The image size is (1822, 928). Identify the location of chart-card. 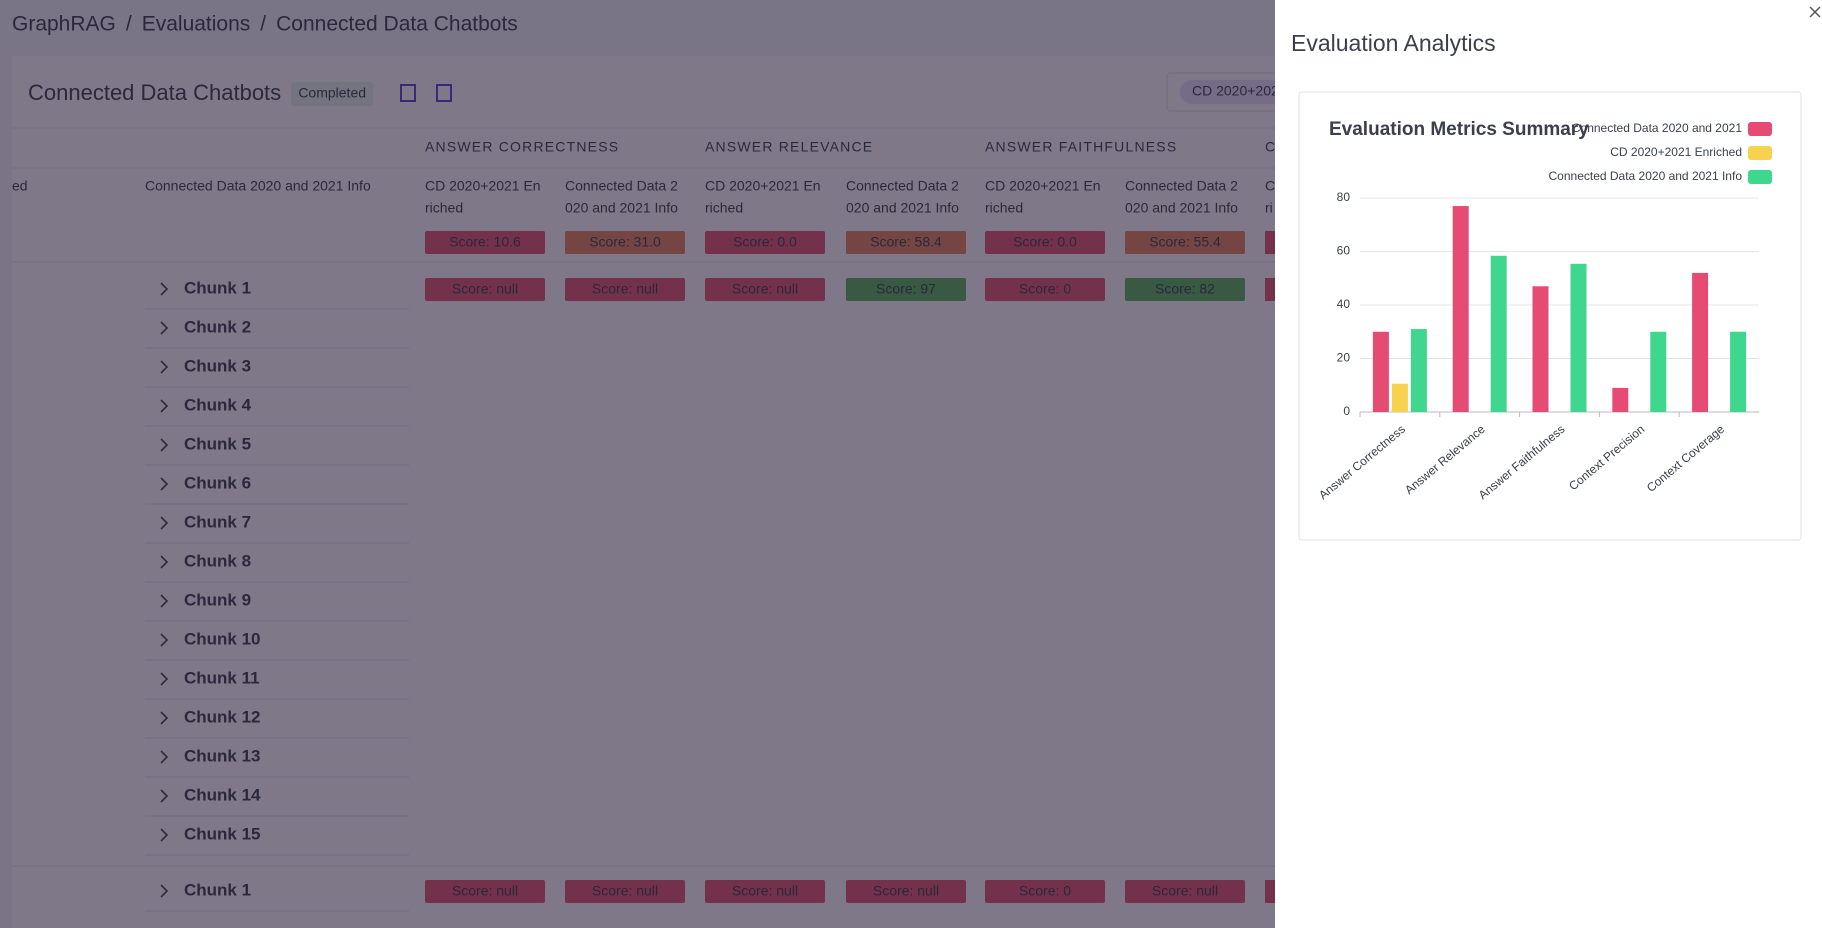
(1550, 316).